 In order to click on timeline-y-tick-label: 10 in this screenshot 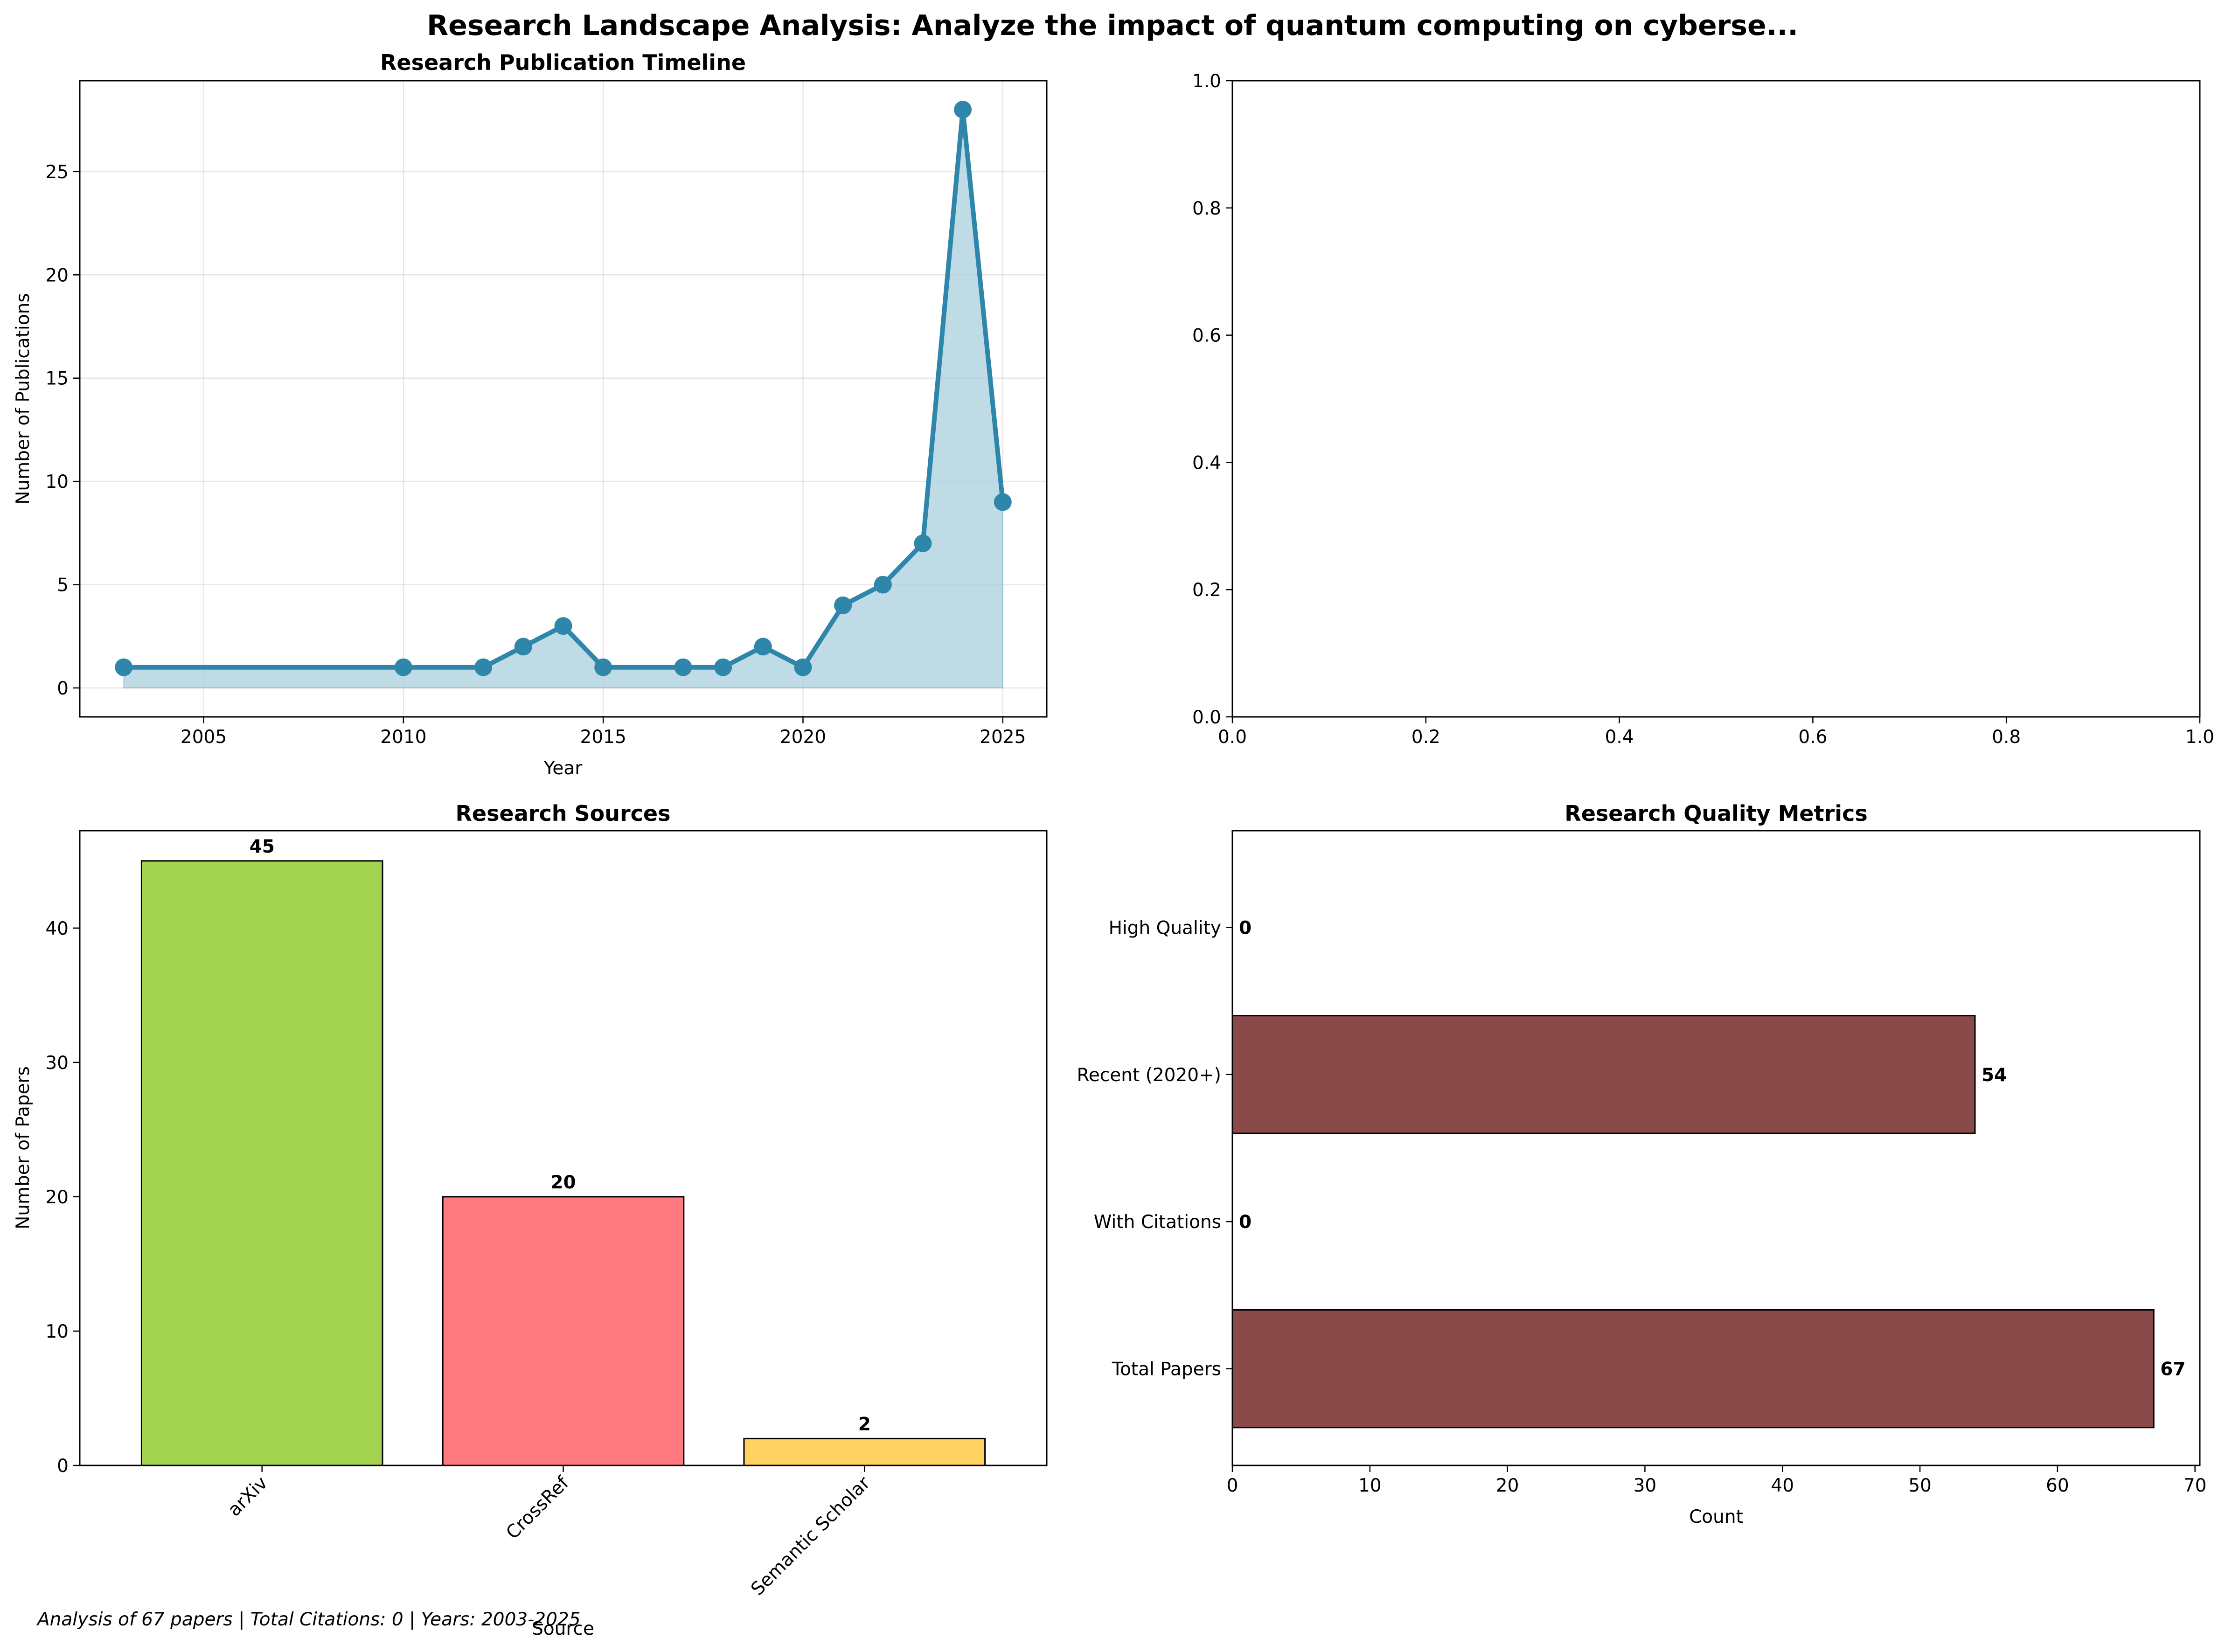, I will do `click(57, 483)`.